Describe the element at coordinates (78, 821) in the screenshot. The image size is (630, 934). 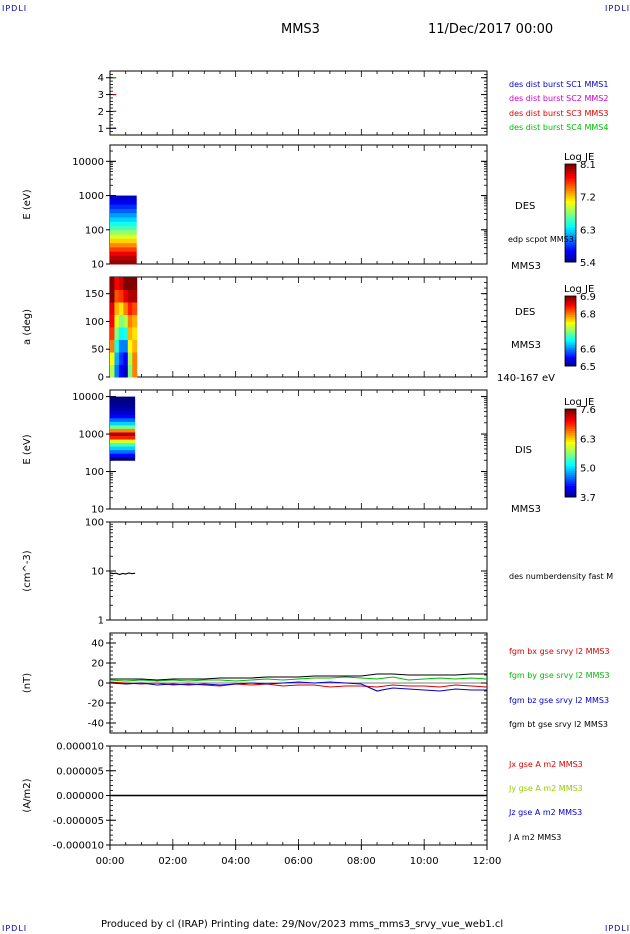
I see `current-ytick-label: -0.000005` at that location.